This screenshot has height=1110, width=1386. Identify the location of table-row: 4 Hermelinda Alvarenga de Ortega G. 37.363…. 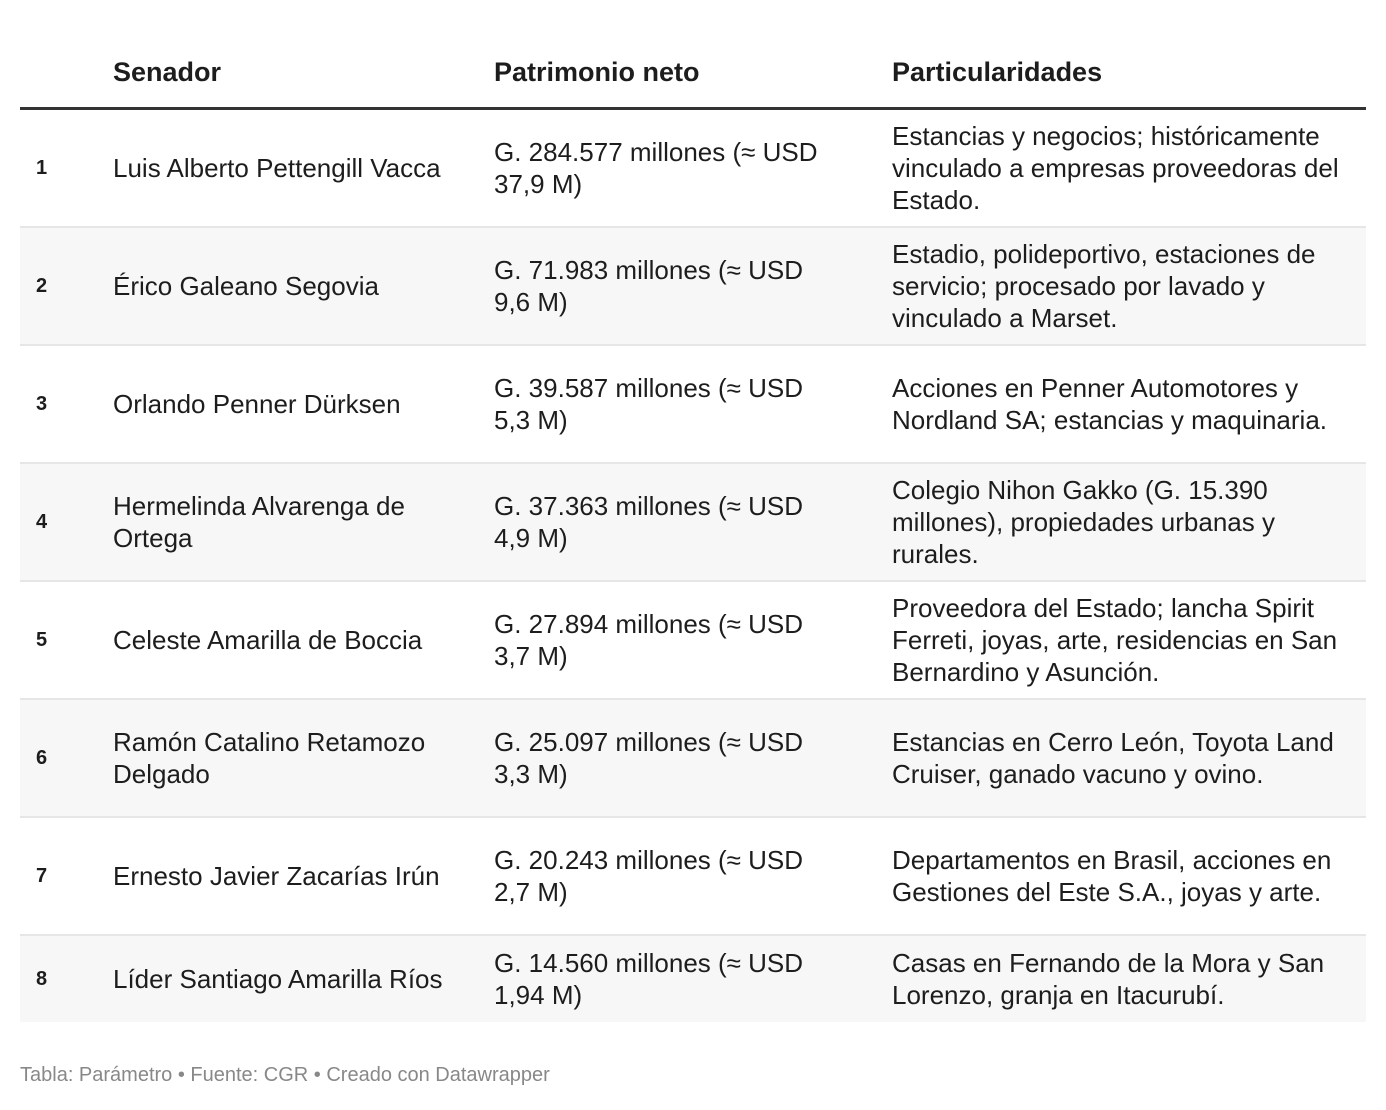
(693, 523).